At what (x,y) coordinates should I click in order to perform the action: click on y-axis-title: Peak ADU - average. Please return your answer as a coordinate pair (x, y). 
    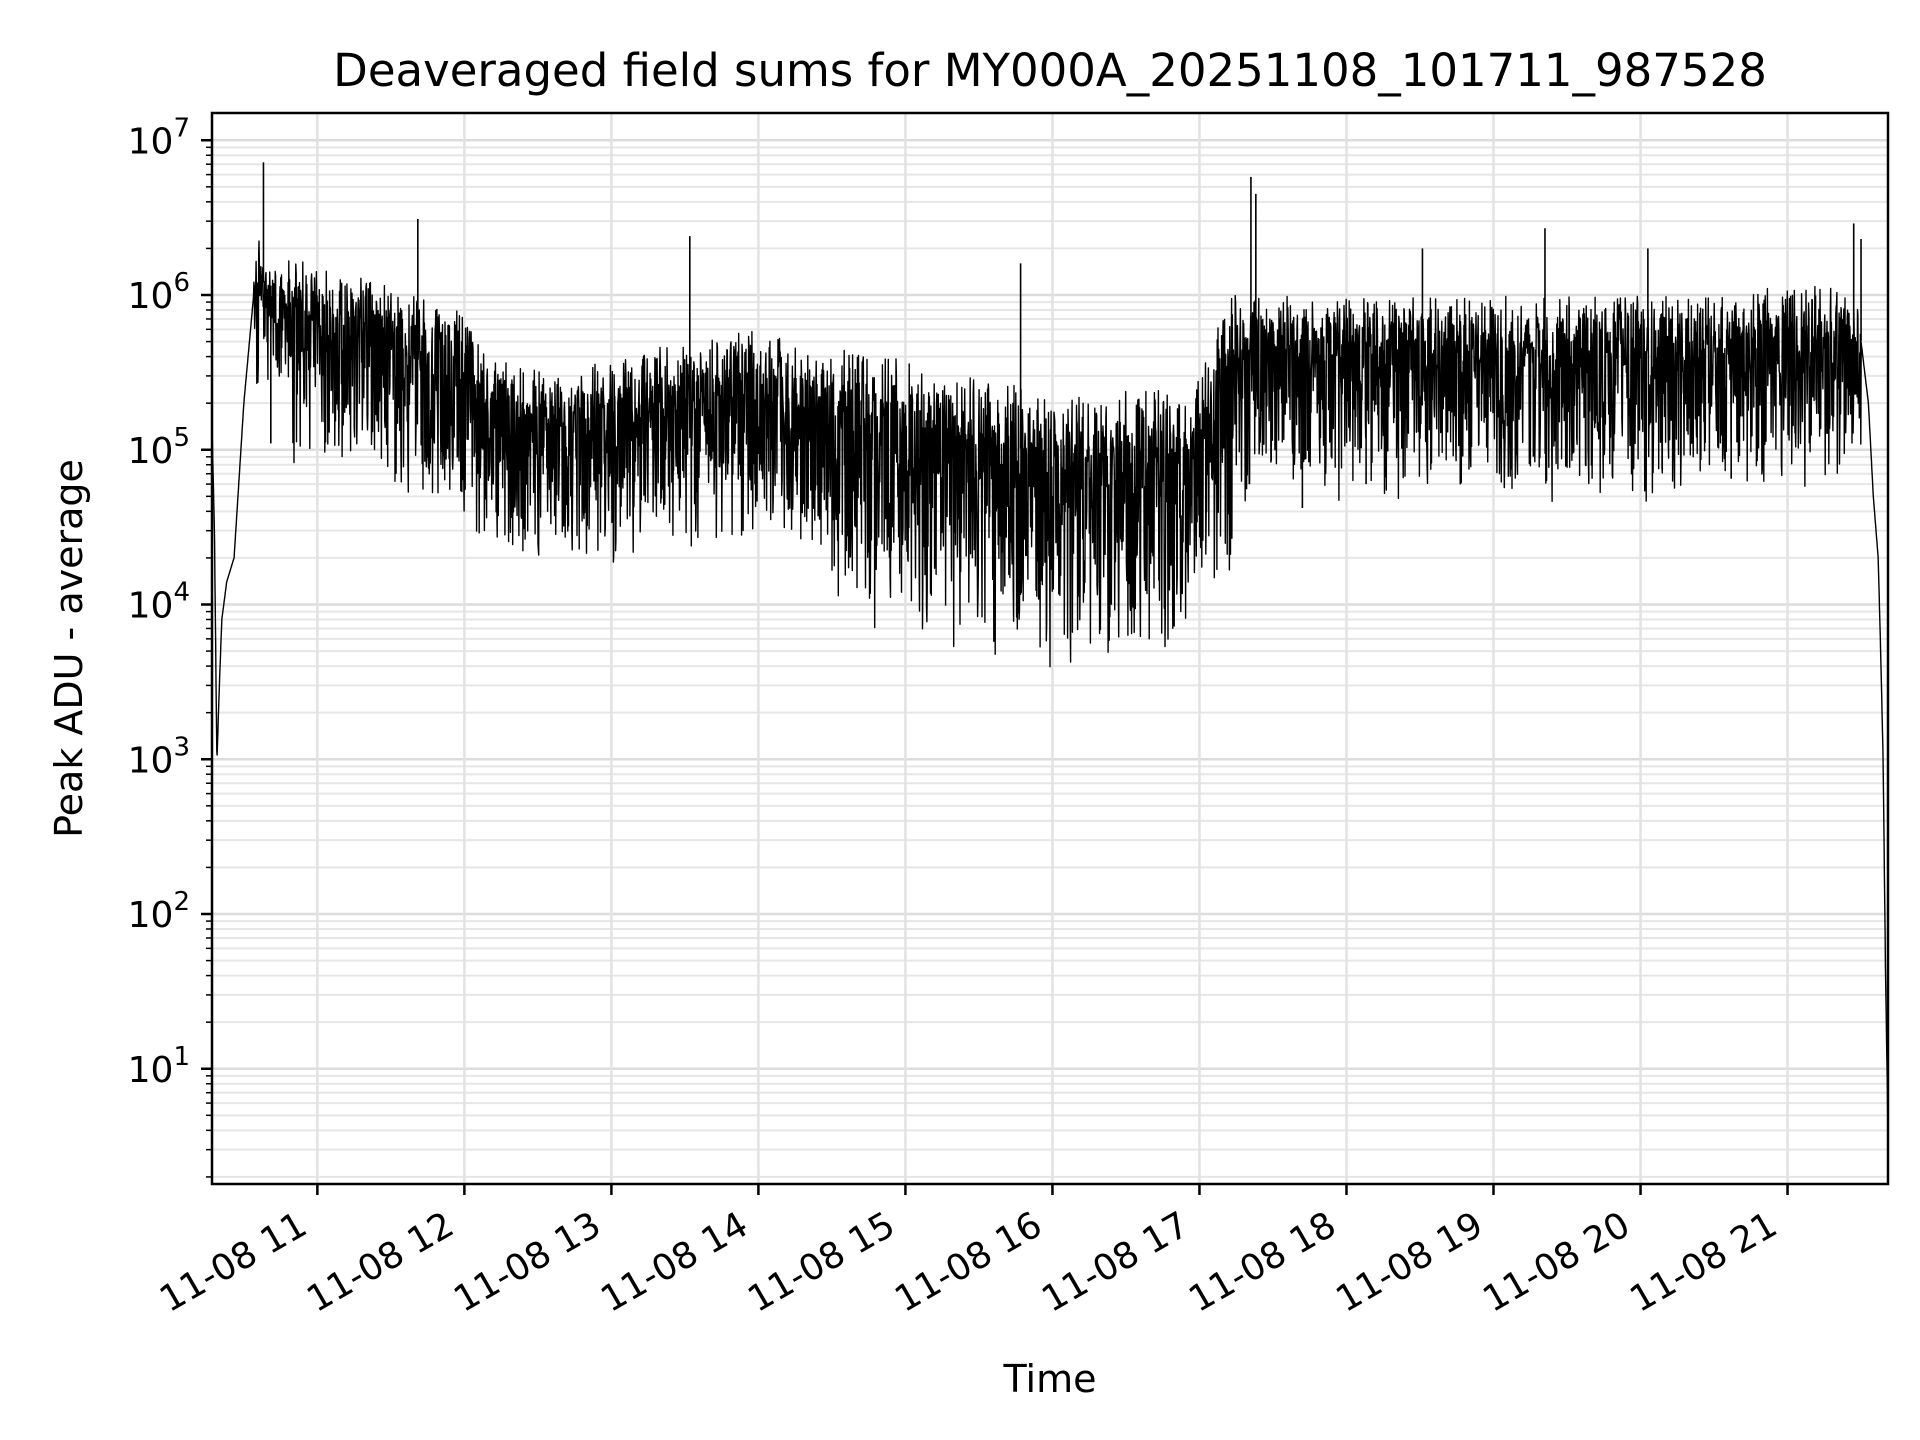
    Looking at the image, I should click on (69, 648).